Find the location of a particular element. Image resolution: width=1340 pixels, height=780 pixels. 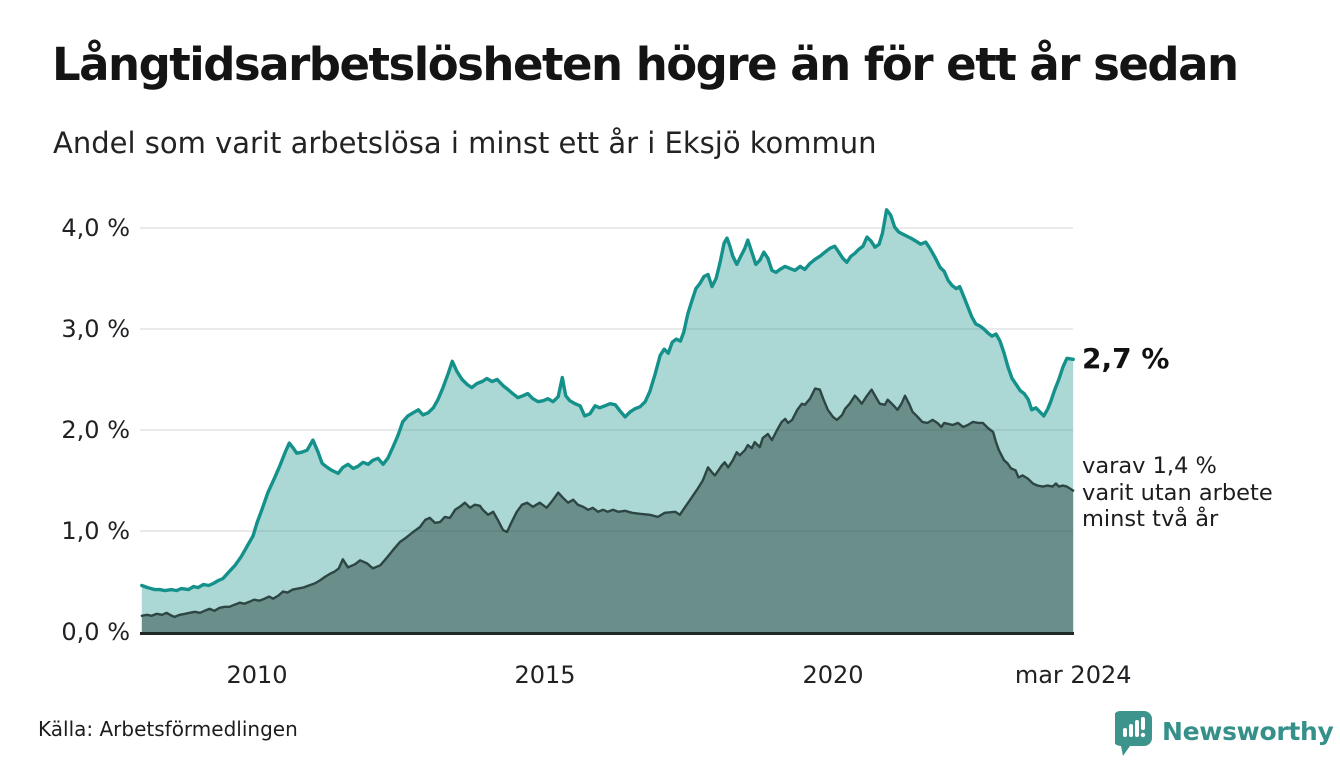

x-tick-label: mar 2024 is located at coordinates (1073, 675).